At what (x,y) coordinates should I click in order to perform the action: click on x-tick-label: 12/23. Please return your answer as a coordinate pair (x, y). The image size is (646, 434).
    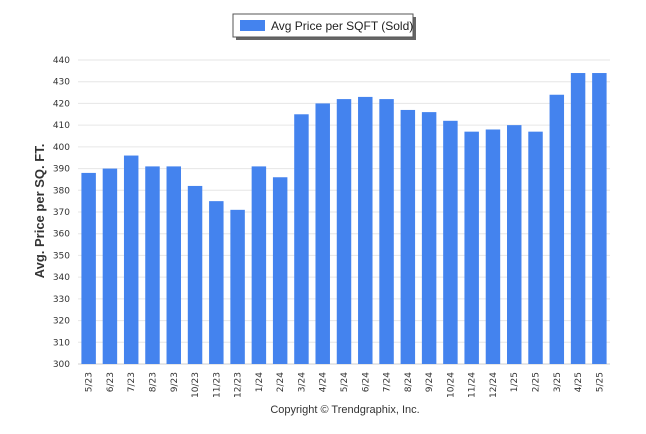
    Looking at the image, I should click on (239, 385).